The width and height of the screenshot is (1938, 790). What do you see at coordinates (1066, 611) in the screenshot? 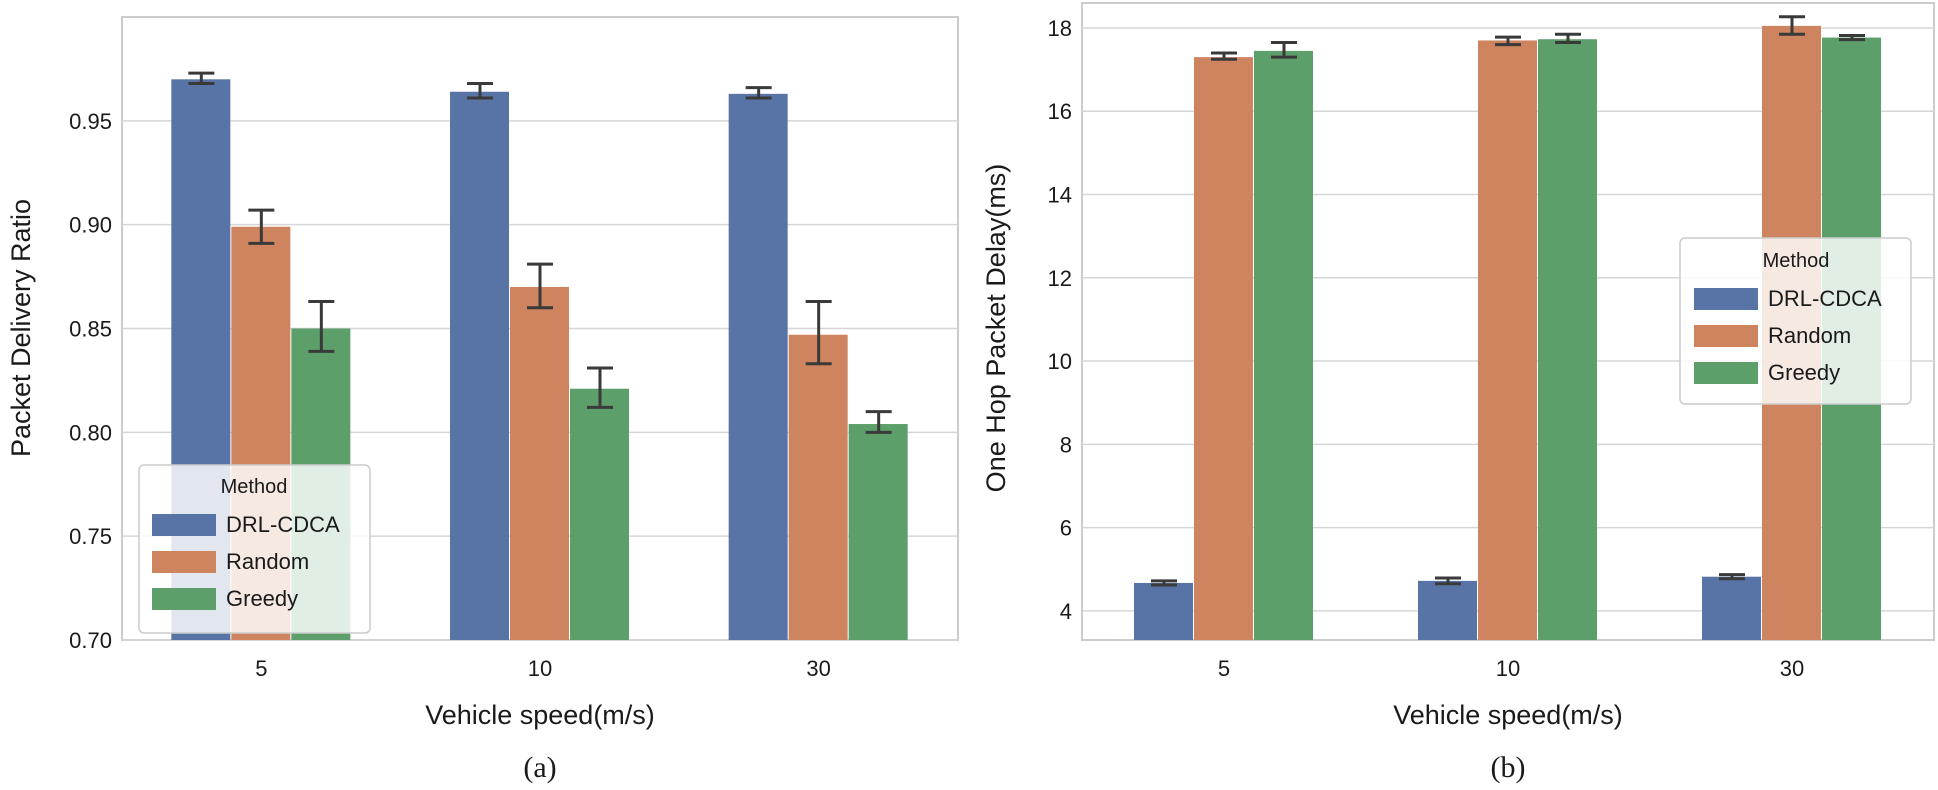
I see `y-tick-label: 4` at bounding box center [1066, 611].